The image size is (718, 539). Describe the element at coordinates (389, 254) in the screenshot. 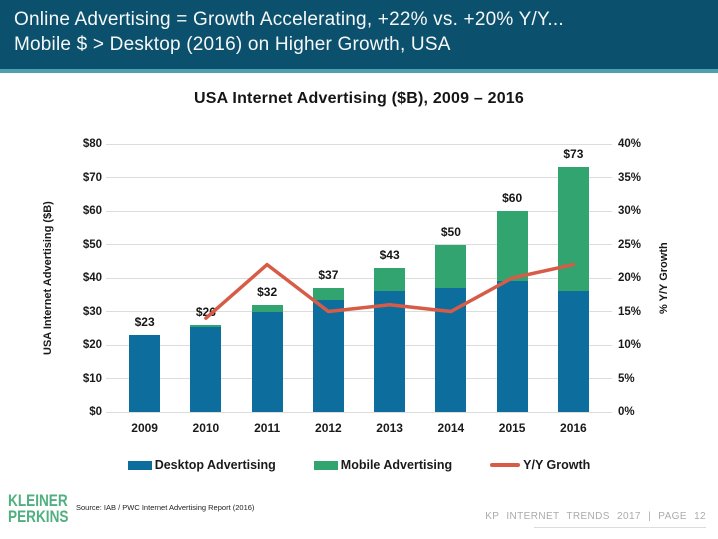

I see `bar-total-label: $43` at that location.